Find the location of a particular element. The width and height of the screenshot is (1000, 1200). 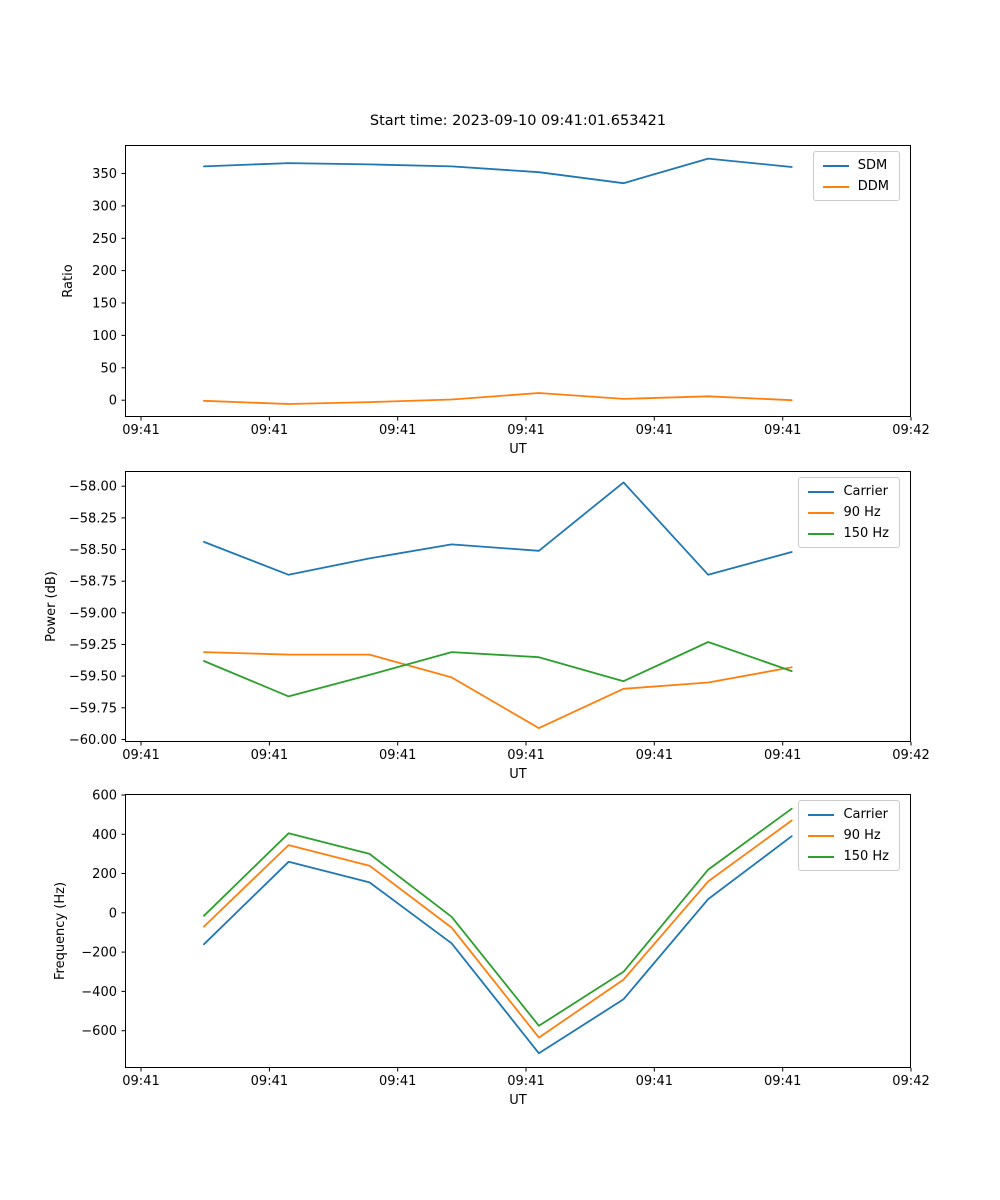

frequency-plot-legend: Carrier 90 Hz 150 Hz is located at coordinates (849, 835).